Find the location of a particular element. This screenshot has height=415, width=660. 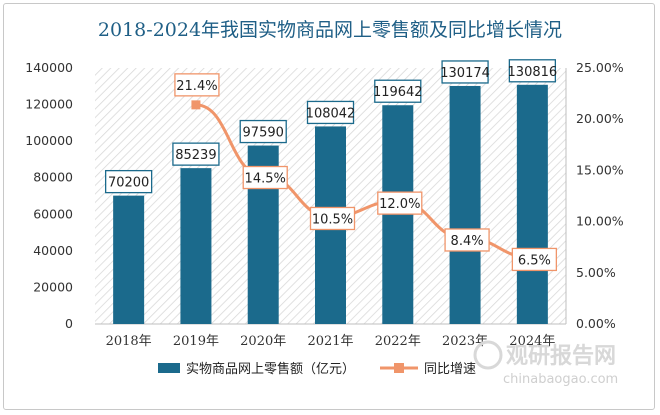

bar-value-label: 130174 is located at coordinates (465, 73).